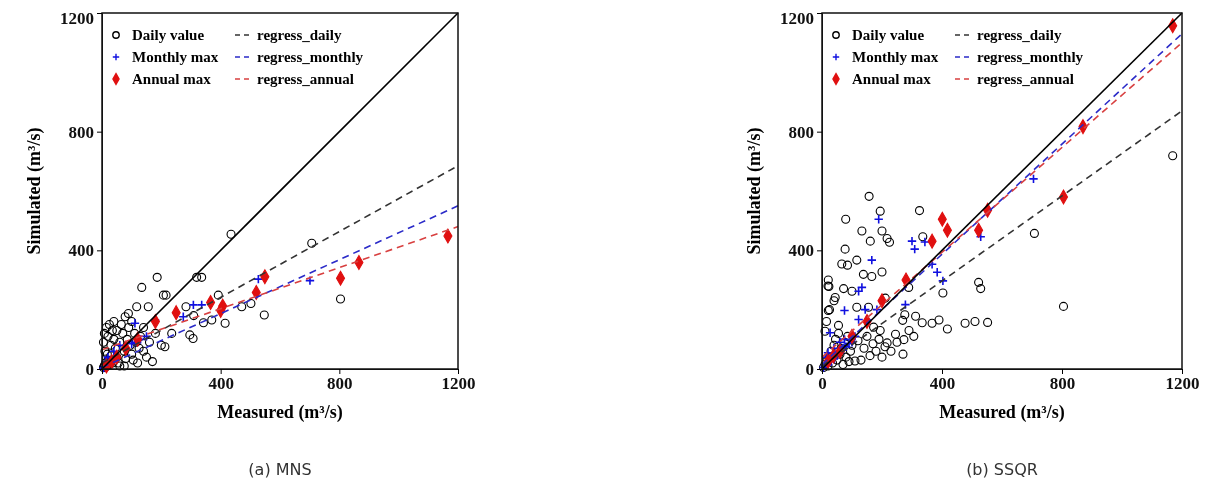 The width and height of the screenshot is (1208, 497). Describe the element at coordinates (280, 469) in the screenshot. I see `text: (a) MNS` at that location.